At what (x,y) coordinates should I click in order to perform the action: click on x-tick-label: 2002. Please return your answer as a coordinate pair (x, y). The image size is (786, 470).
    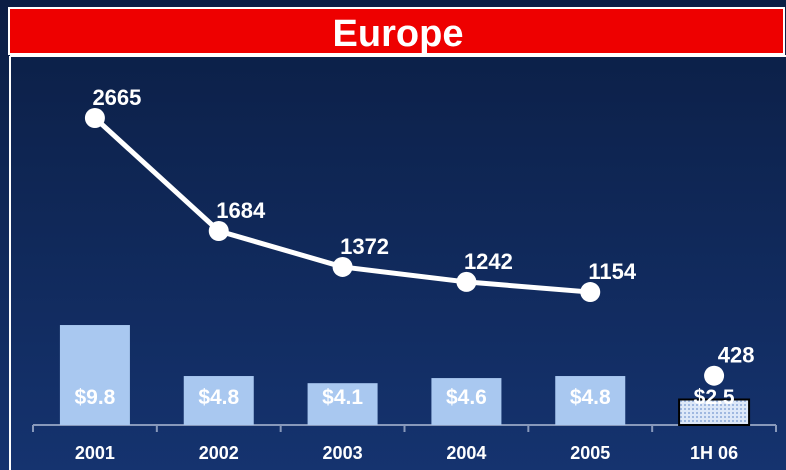
    Looking at the image, I should click on (219, 453).